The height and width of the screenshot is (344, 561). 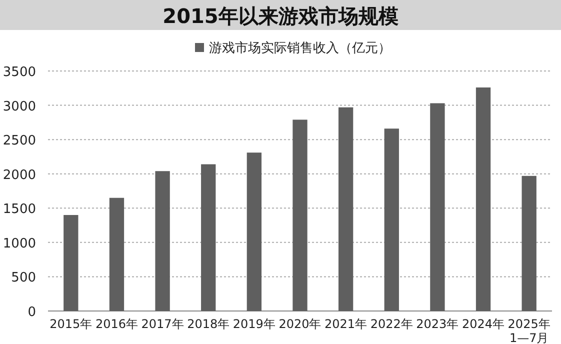 What do you see at coordinates (300, 48) in the screenshot?
I see `legend-label: 游戏市场实际销售收入（亿元）` at bounding box center [300, 48].